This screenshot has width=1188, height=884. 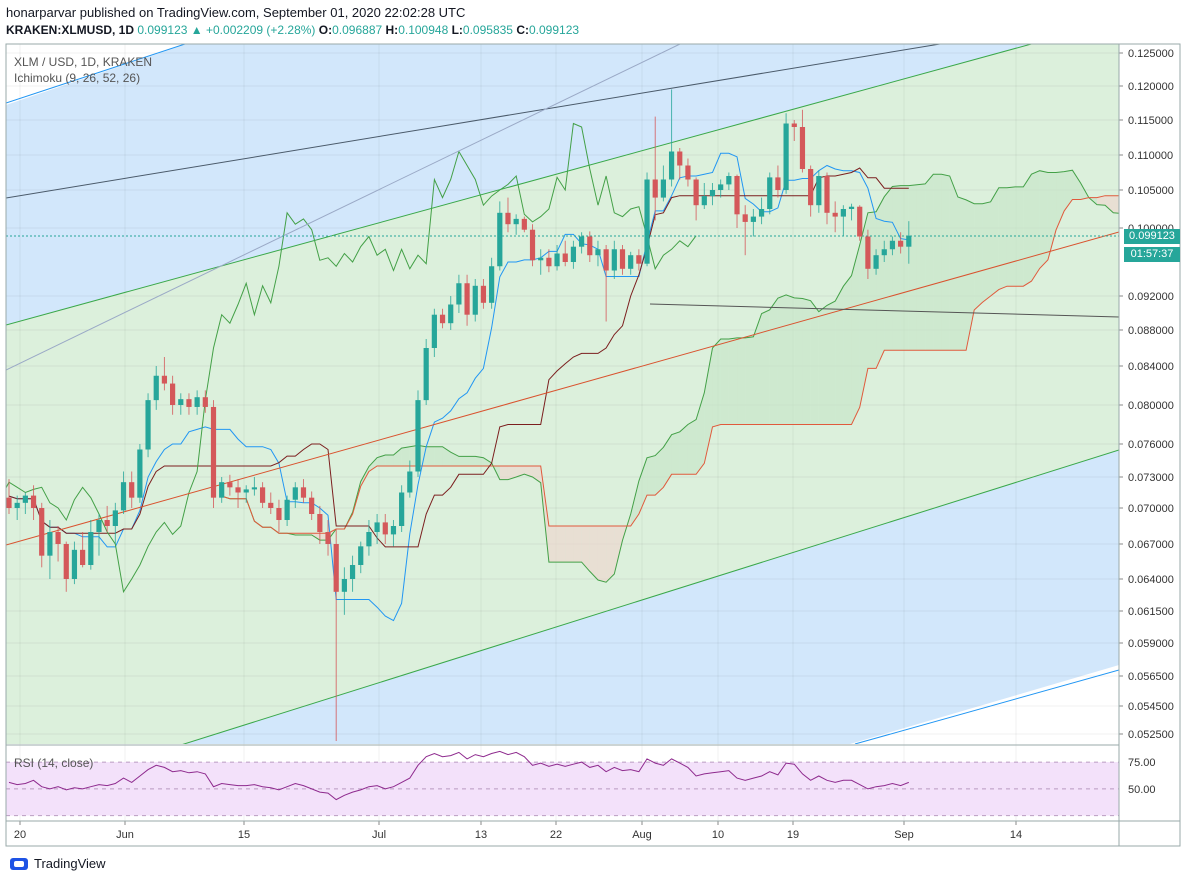 What do you see at coordinates (357, 30) in the screenshot?
I see `open-value: 0.096887` at bounding box center [357, 30].